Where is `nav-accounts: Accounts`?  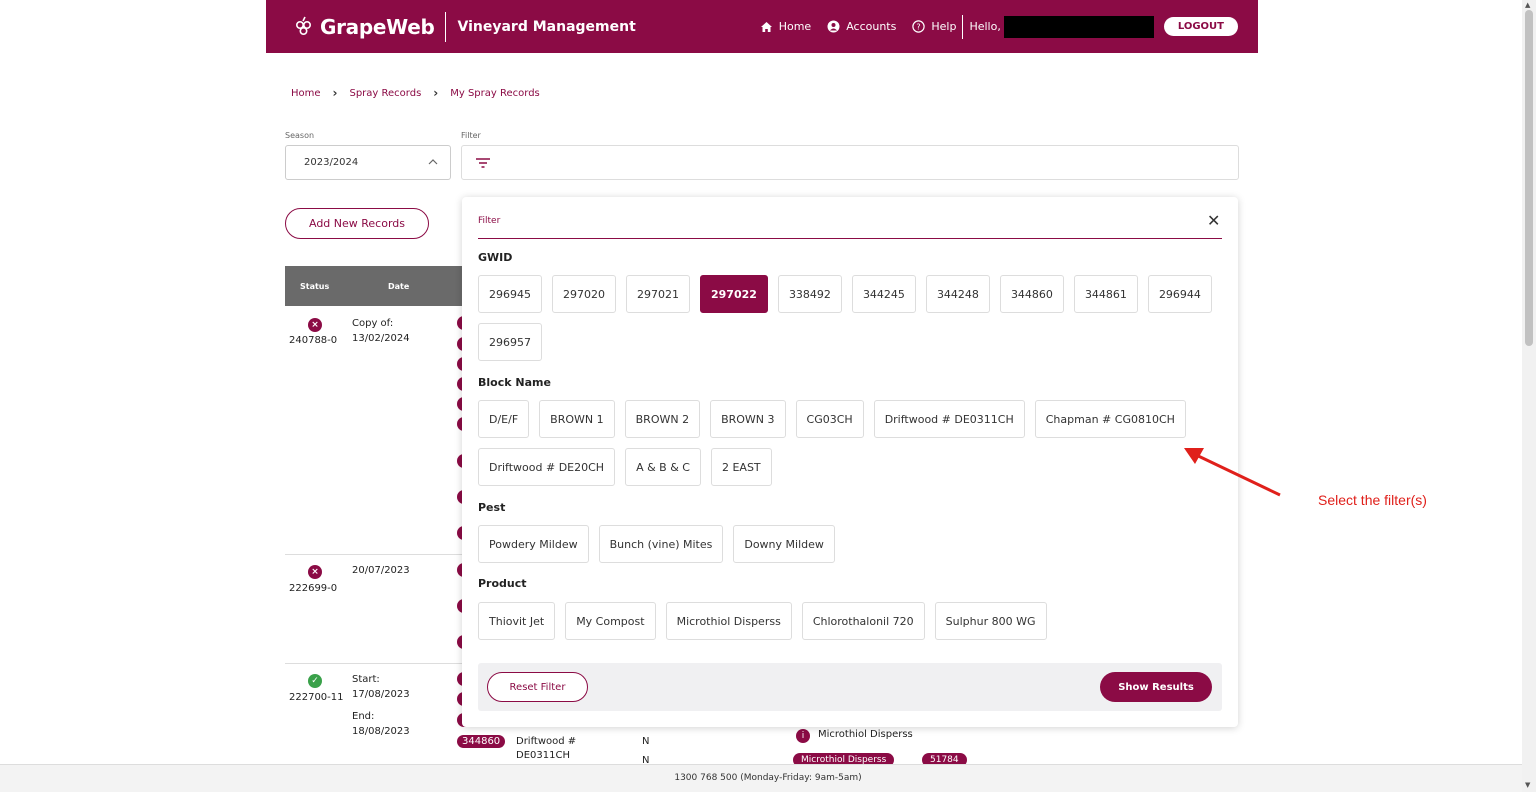 nav-accounts: Accounts is located at coordinates (861, 26).